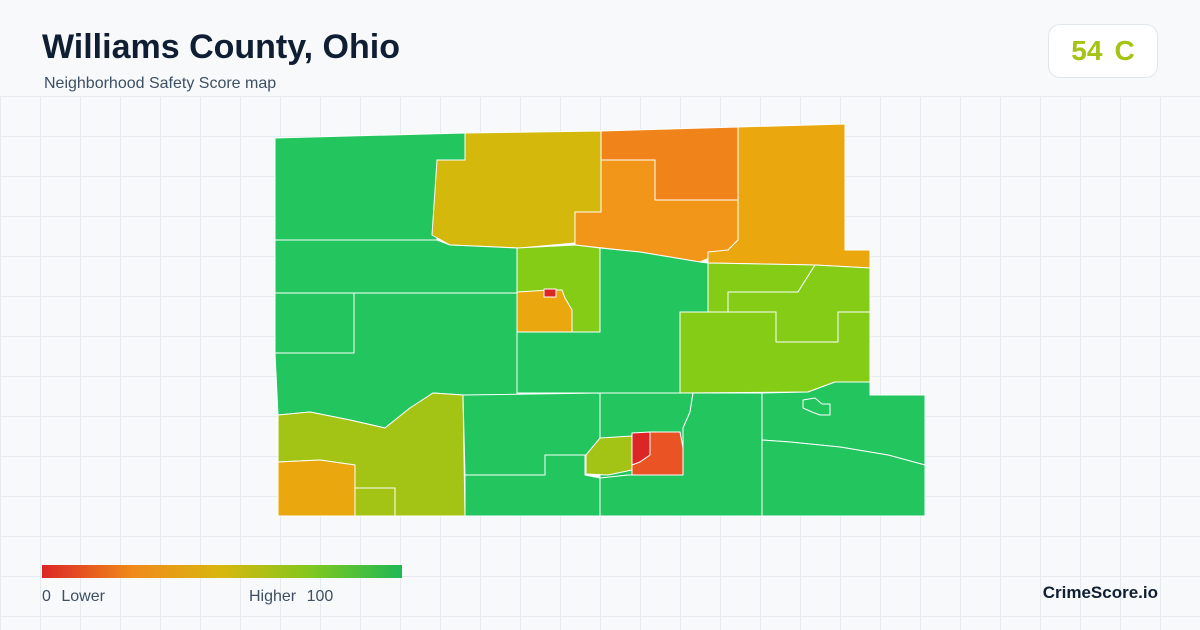 The width and height of the screenshot is (1200, 630). What do you see at coordinates (46, 596) in the screenshot?
I see `legend-min-value: 0` at bounding box center [46, 596].